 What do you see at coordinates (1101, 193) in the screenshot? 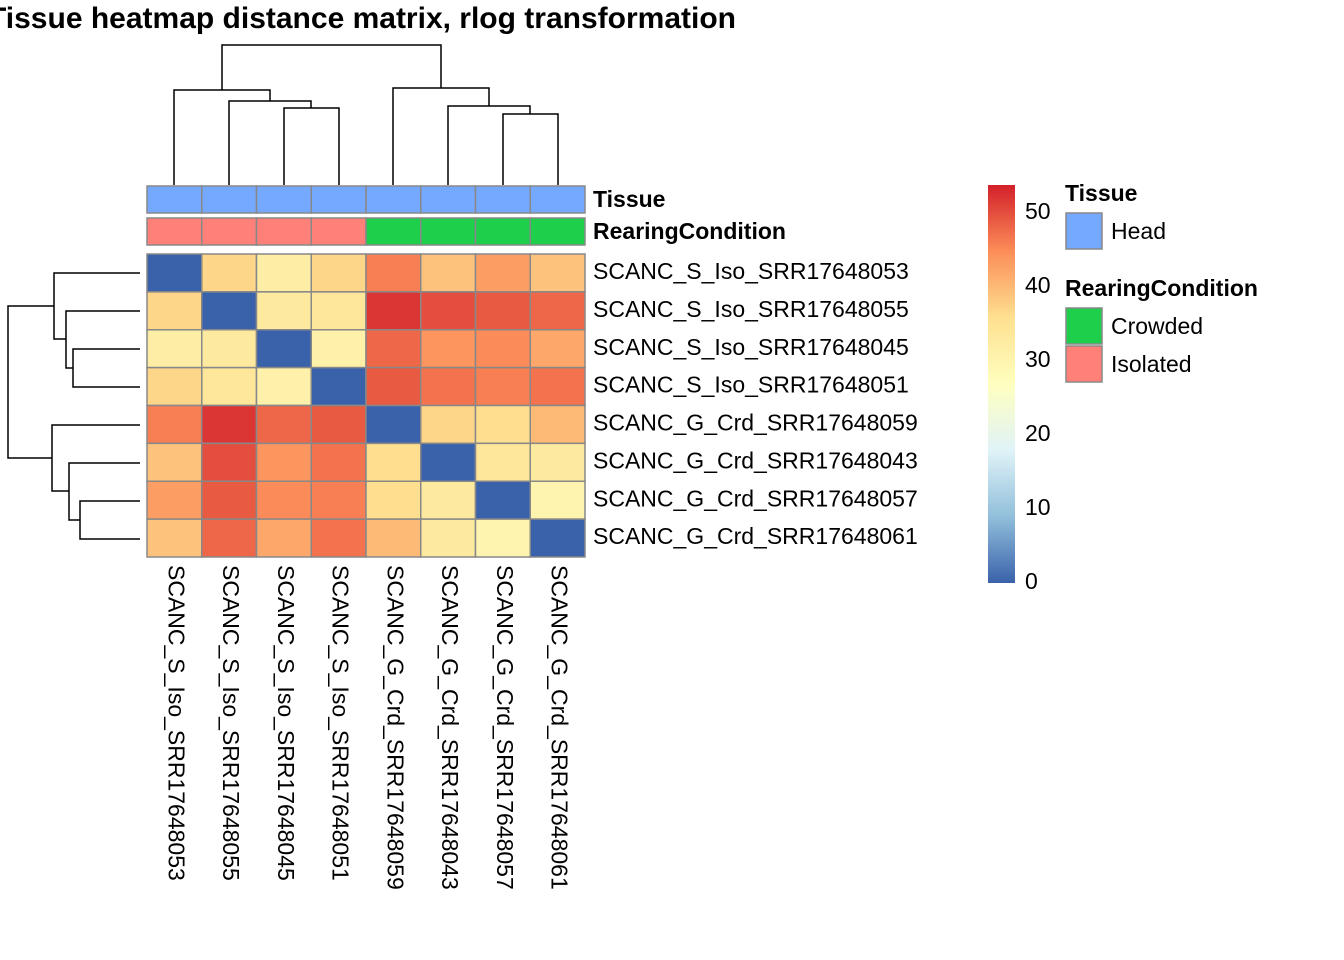
I see `legend-title: Tissue` at bounding box center [1101, 193].